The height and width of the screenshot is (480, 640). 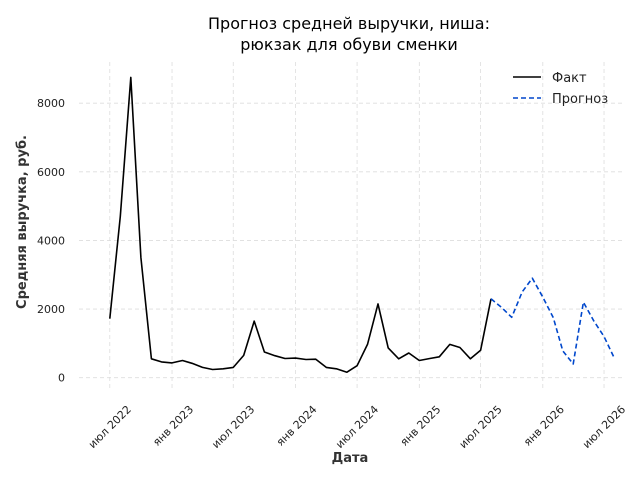 I want to click on x-tick-label-8: июл 2026, so click(x=604, y=427).